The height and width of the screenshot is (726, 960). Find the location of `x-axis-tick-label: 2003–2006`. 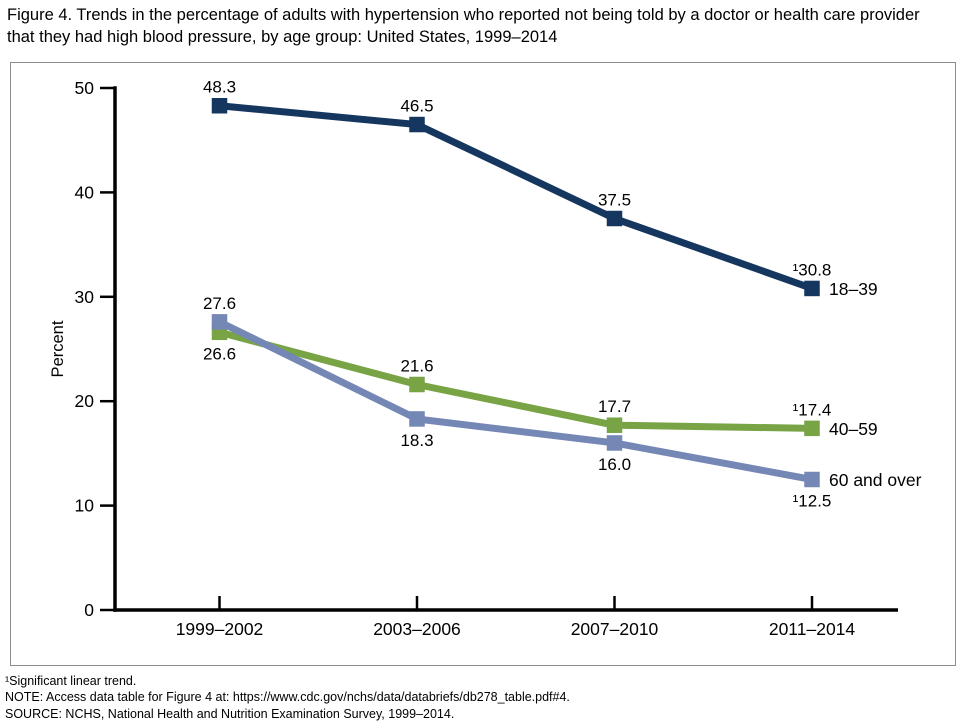

x-axis-tick-label: 2003–2006 is located at coordinates (417, 629).